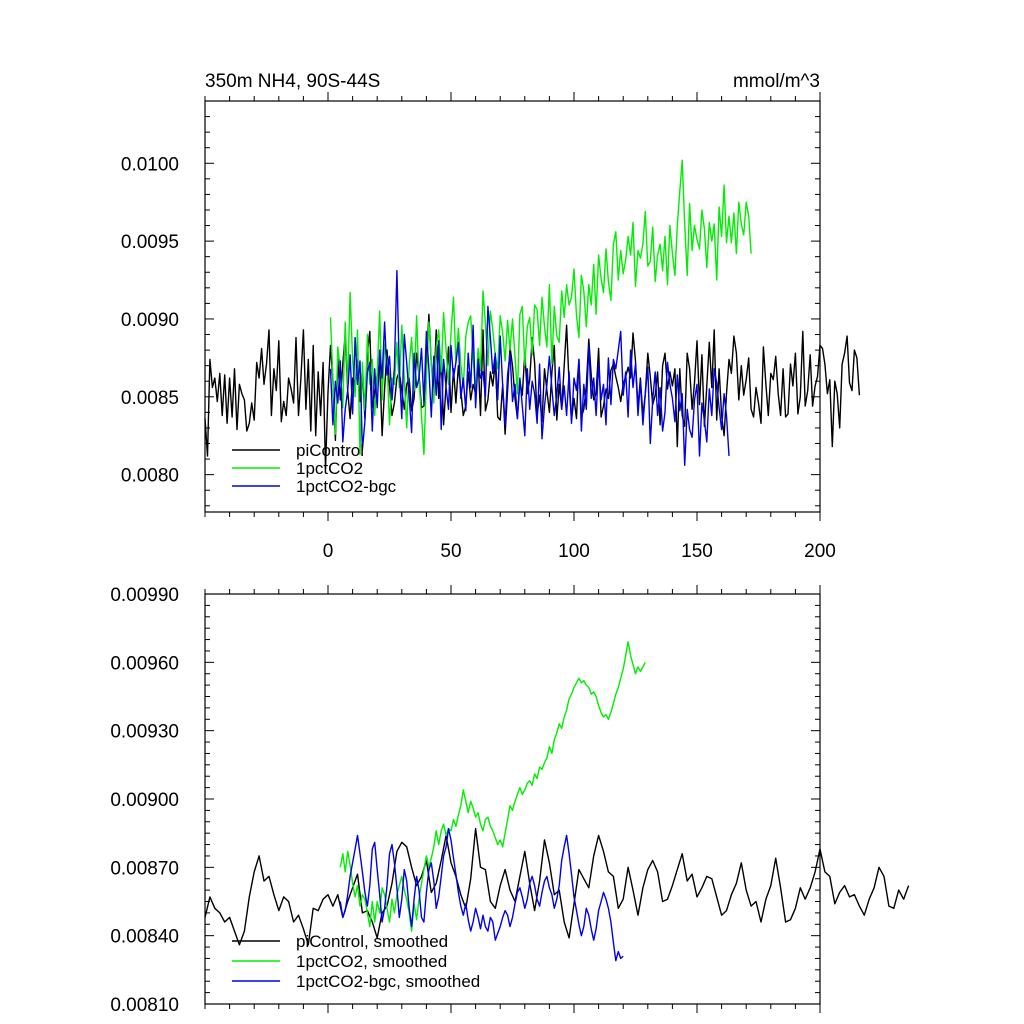 Image resolution: width=1024 pixels, height=1024 pixels. I want to click on x-tick-label: 50, so click(450, 551).